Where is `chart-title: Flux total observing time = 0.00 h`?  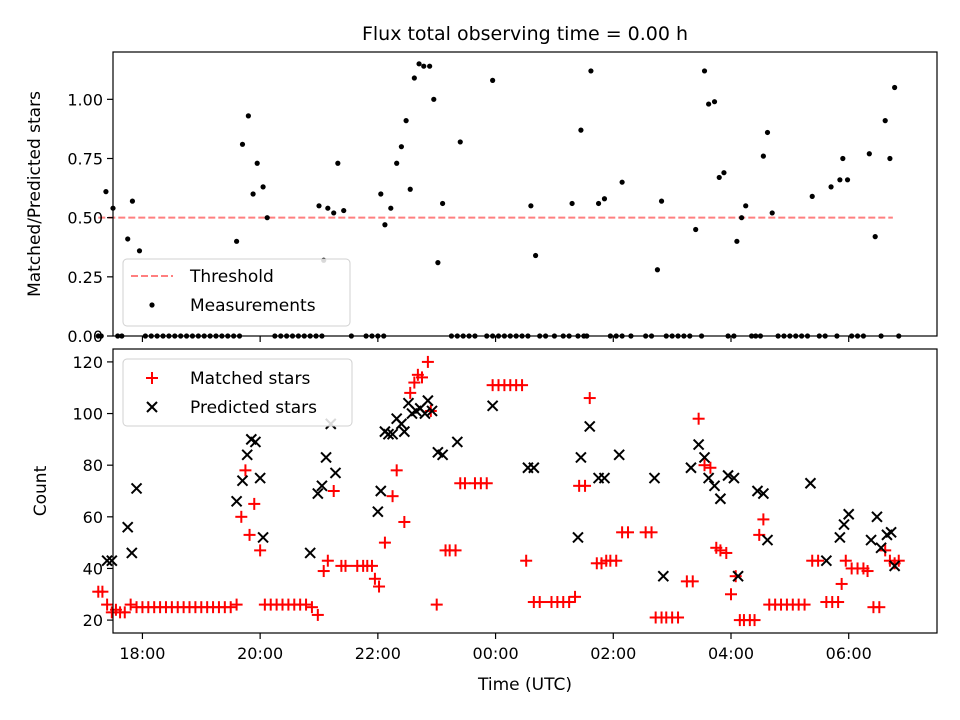 chart-title: Flux total observing time = 0.00 h is located at coordinates (525, 34).